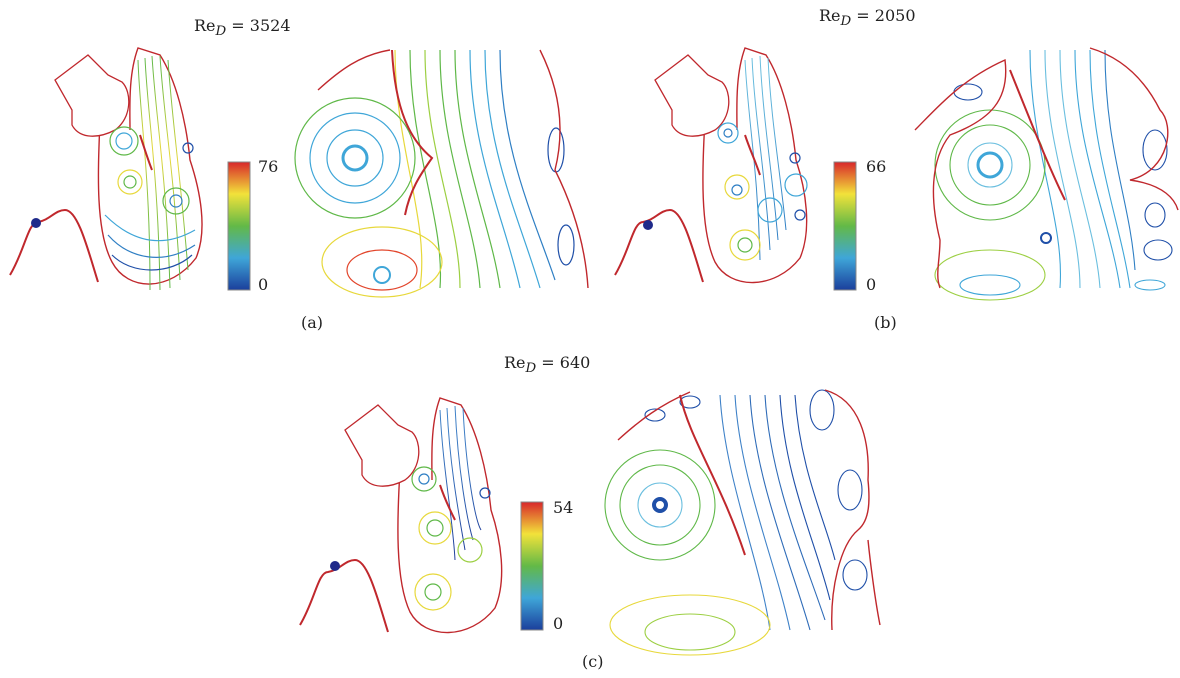 The height and width of the screenshot is (678, 1180). What do you see at coordinates (312, 322) in the screenshot?
I see `caption-a: (a)` at bounding box center [312, 322].